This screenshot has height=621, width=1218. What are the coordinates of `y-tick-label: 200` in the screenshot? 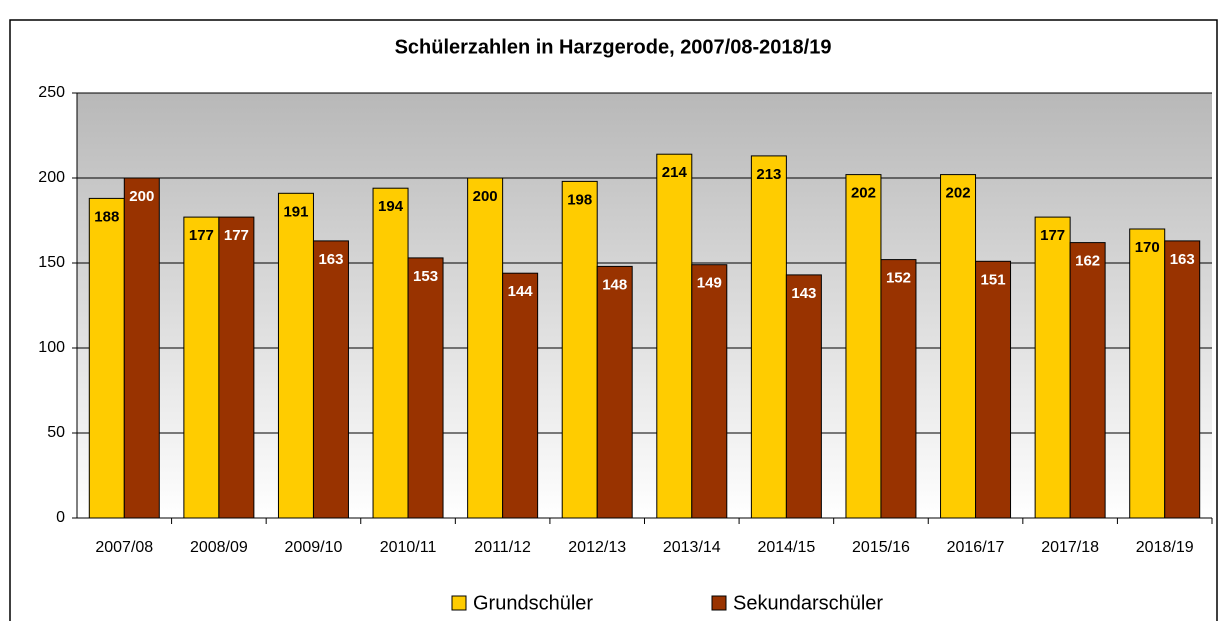 It's located at (51, 177).